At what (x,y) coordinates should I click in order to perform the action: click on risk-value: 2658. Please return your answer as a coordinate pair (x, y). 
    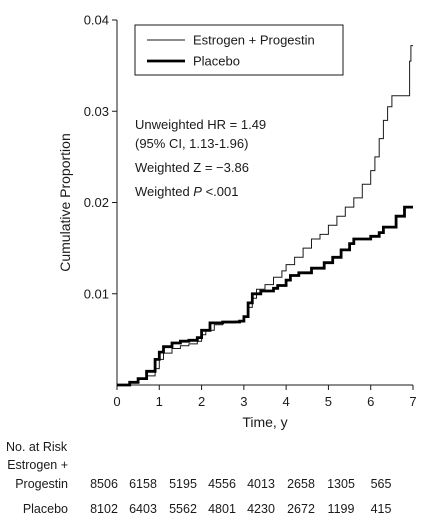
    Looking at the image, I should click on (301, 484).